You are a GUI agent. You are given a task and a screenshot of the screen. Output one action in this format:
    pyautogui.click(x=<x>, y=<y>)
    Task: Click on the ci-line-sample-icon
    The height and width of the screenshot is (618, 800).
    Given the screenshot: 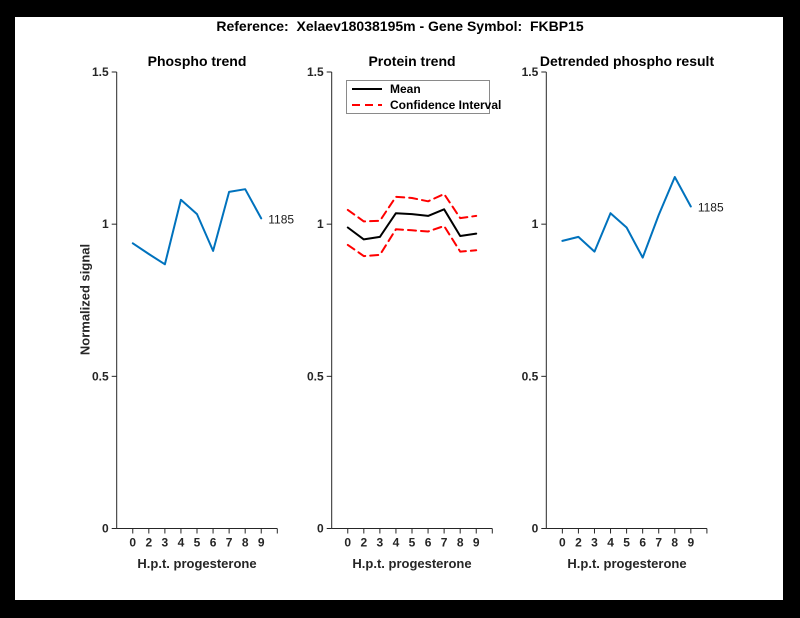 What is the action you would take?
    pyautogui.click(x=367, y=105)
    